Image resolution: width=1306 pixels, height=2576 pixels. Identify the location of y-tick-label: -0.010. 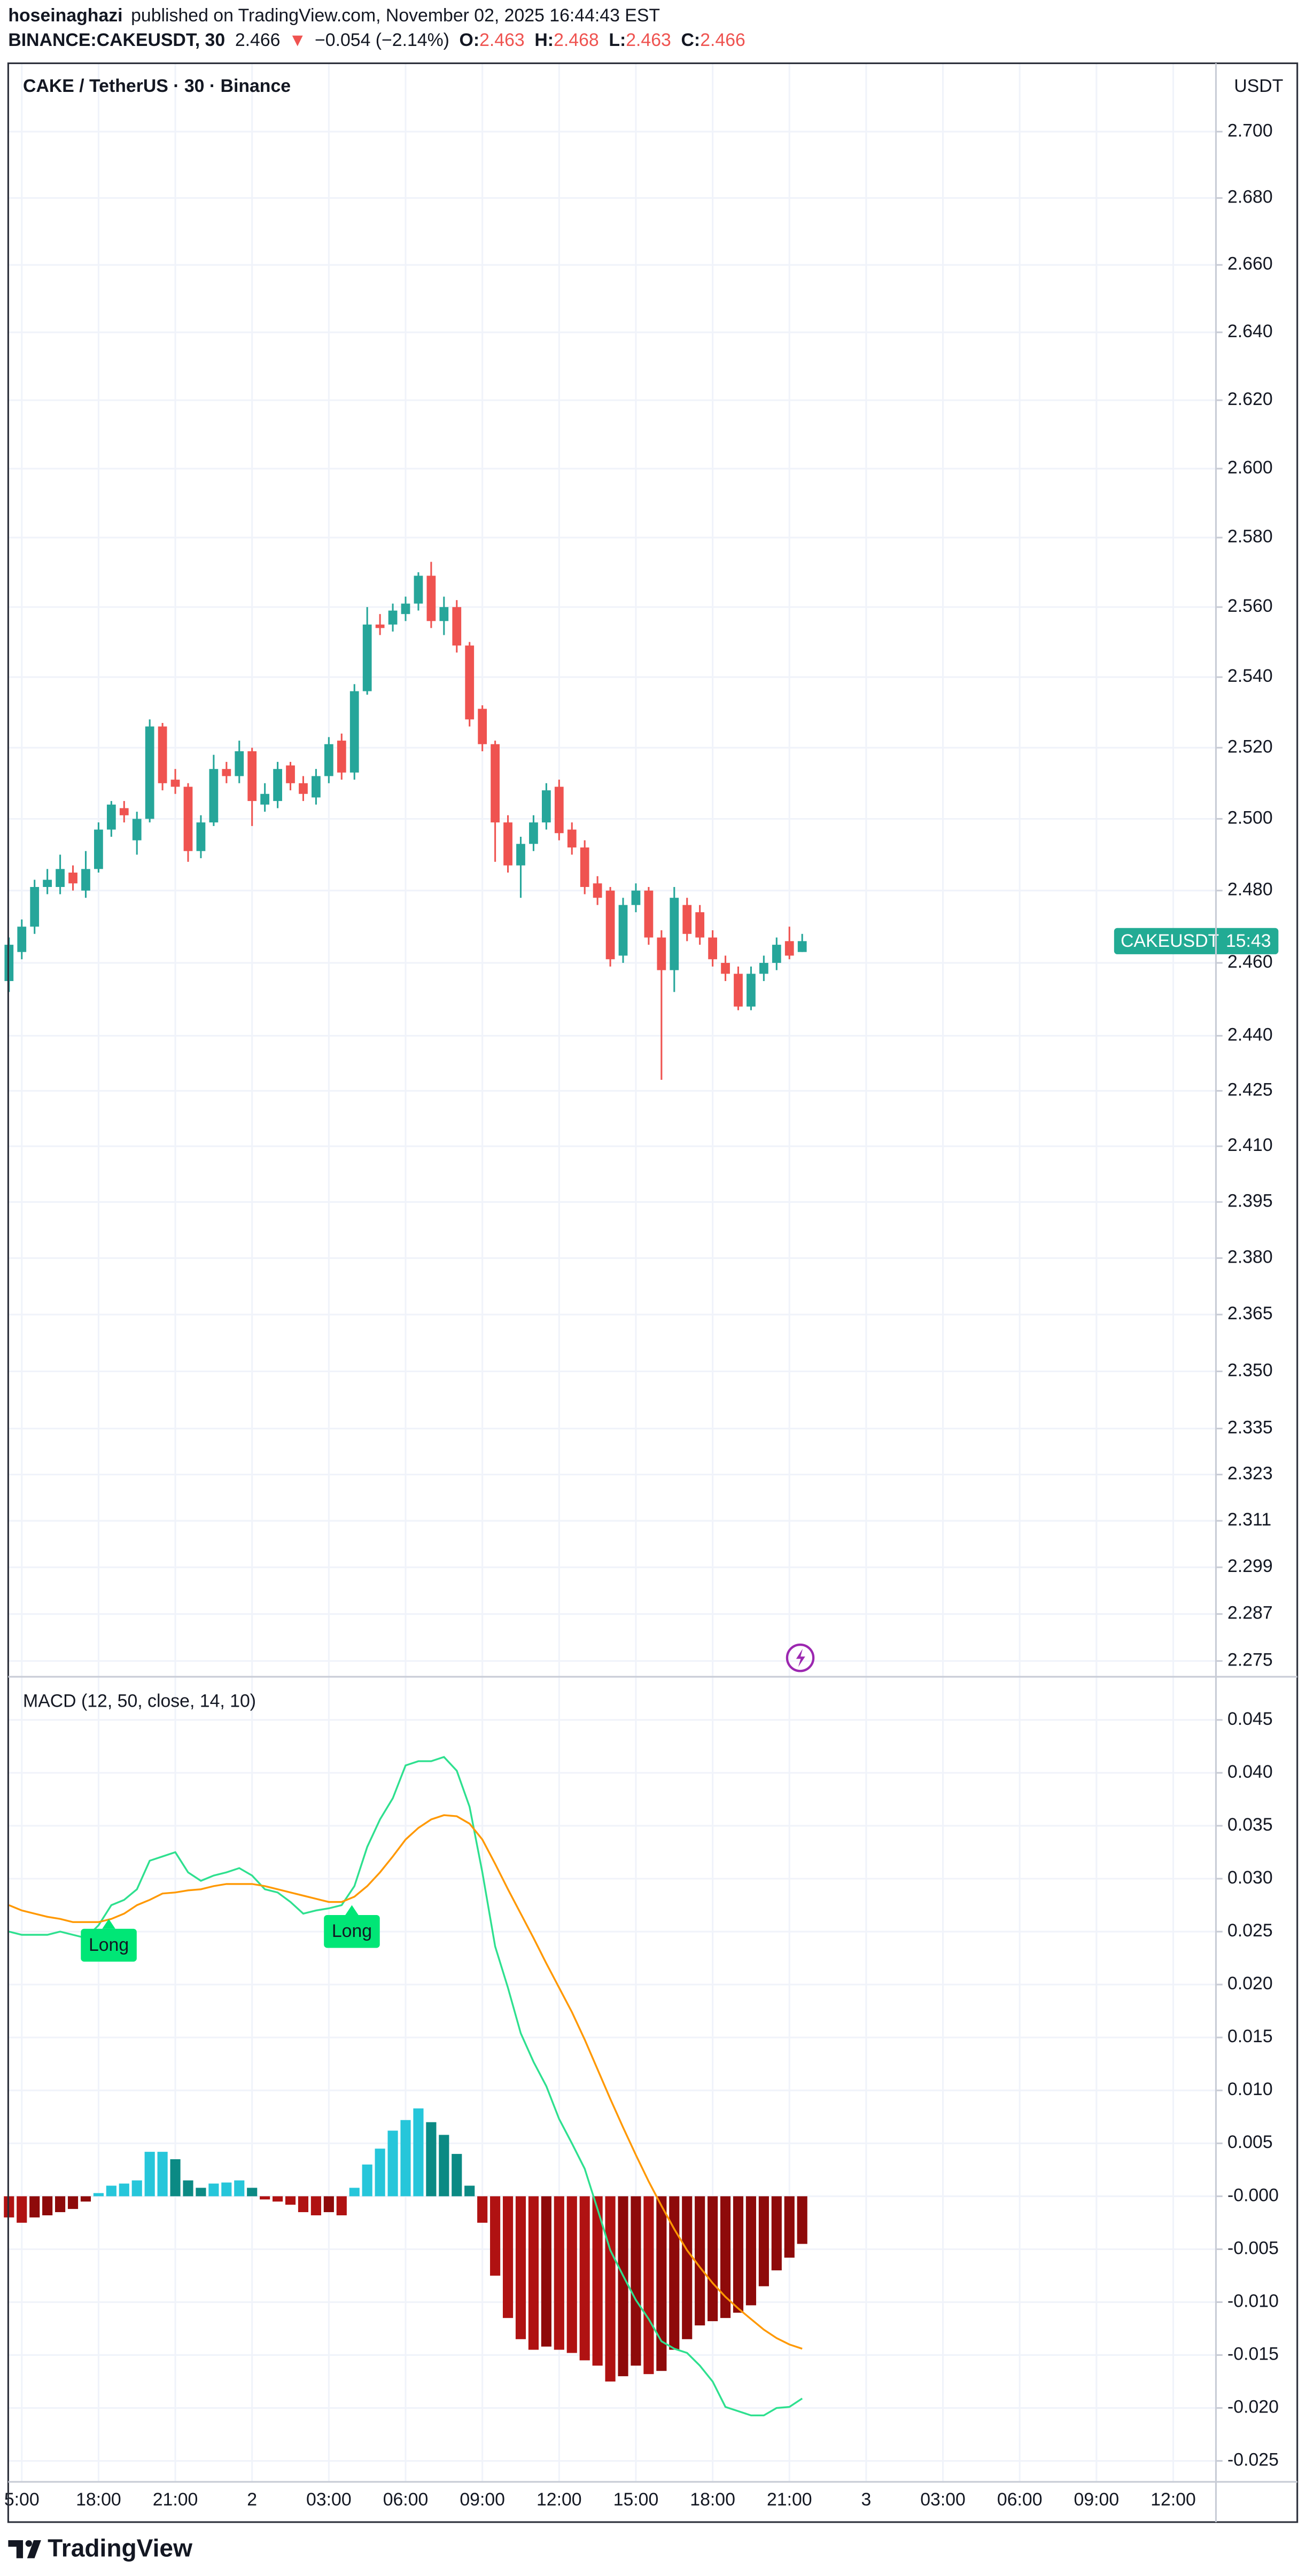
(1253, 2301).